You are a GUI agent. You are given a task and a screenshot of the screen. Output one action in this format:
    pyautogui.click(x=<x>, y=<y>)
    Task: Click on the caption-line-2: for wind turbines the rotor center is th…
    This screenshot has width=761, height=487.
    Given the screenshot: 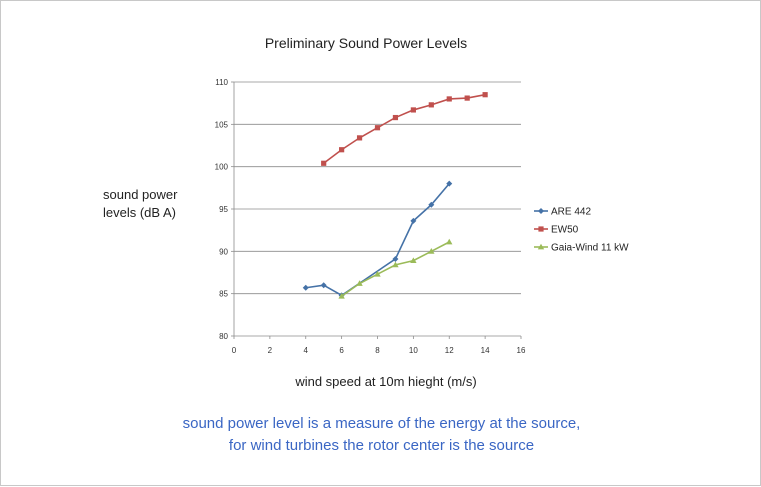 What is the action you would take?
    pyautogui.click(x=381, y=445)
    